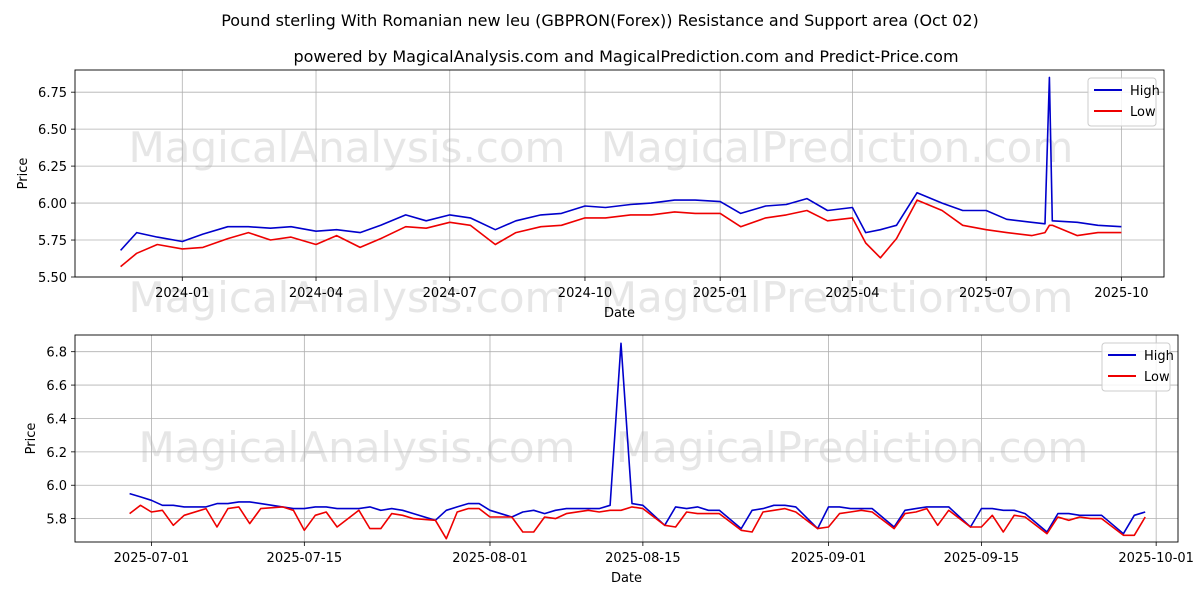  What do you see at coordinates (56, 419) in the screenshot?
I see `y-tick-label: 6.4` at bounding box center [56, 419].